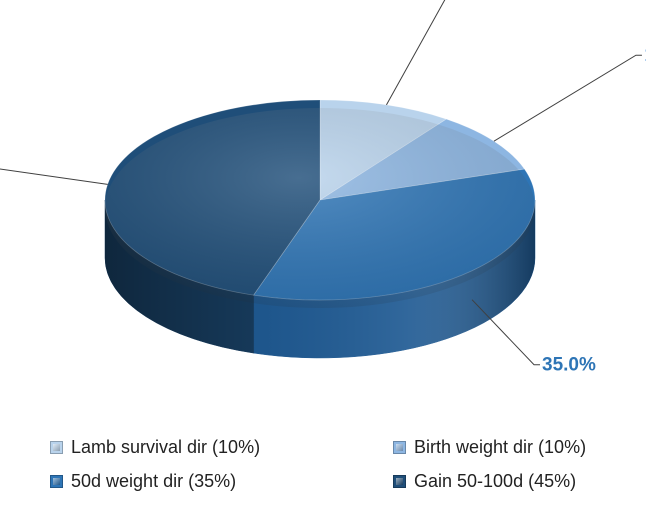  What do you see at coordinates (495, 481) in the screenshot?
I see `legend-label-gain-50-100d: Gain 50-100d (45%)` at bounding box center [495, 481].